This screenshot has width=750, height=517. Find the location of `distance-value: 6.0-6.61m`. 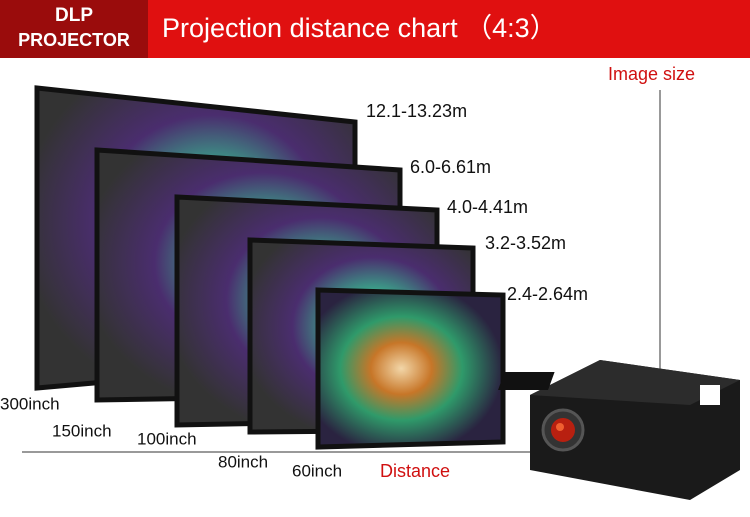

distance-value: 6.0-6.61m is located at coordinates (450, 167).